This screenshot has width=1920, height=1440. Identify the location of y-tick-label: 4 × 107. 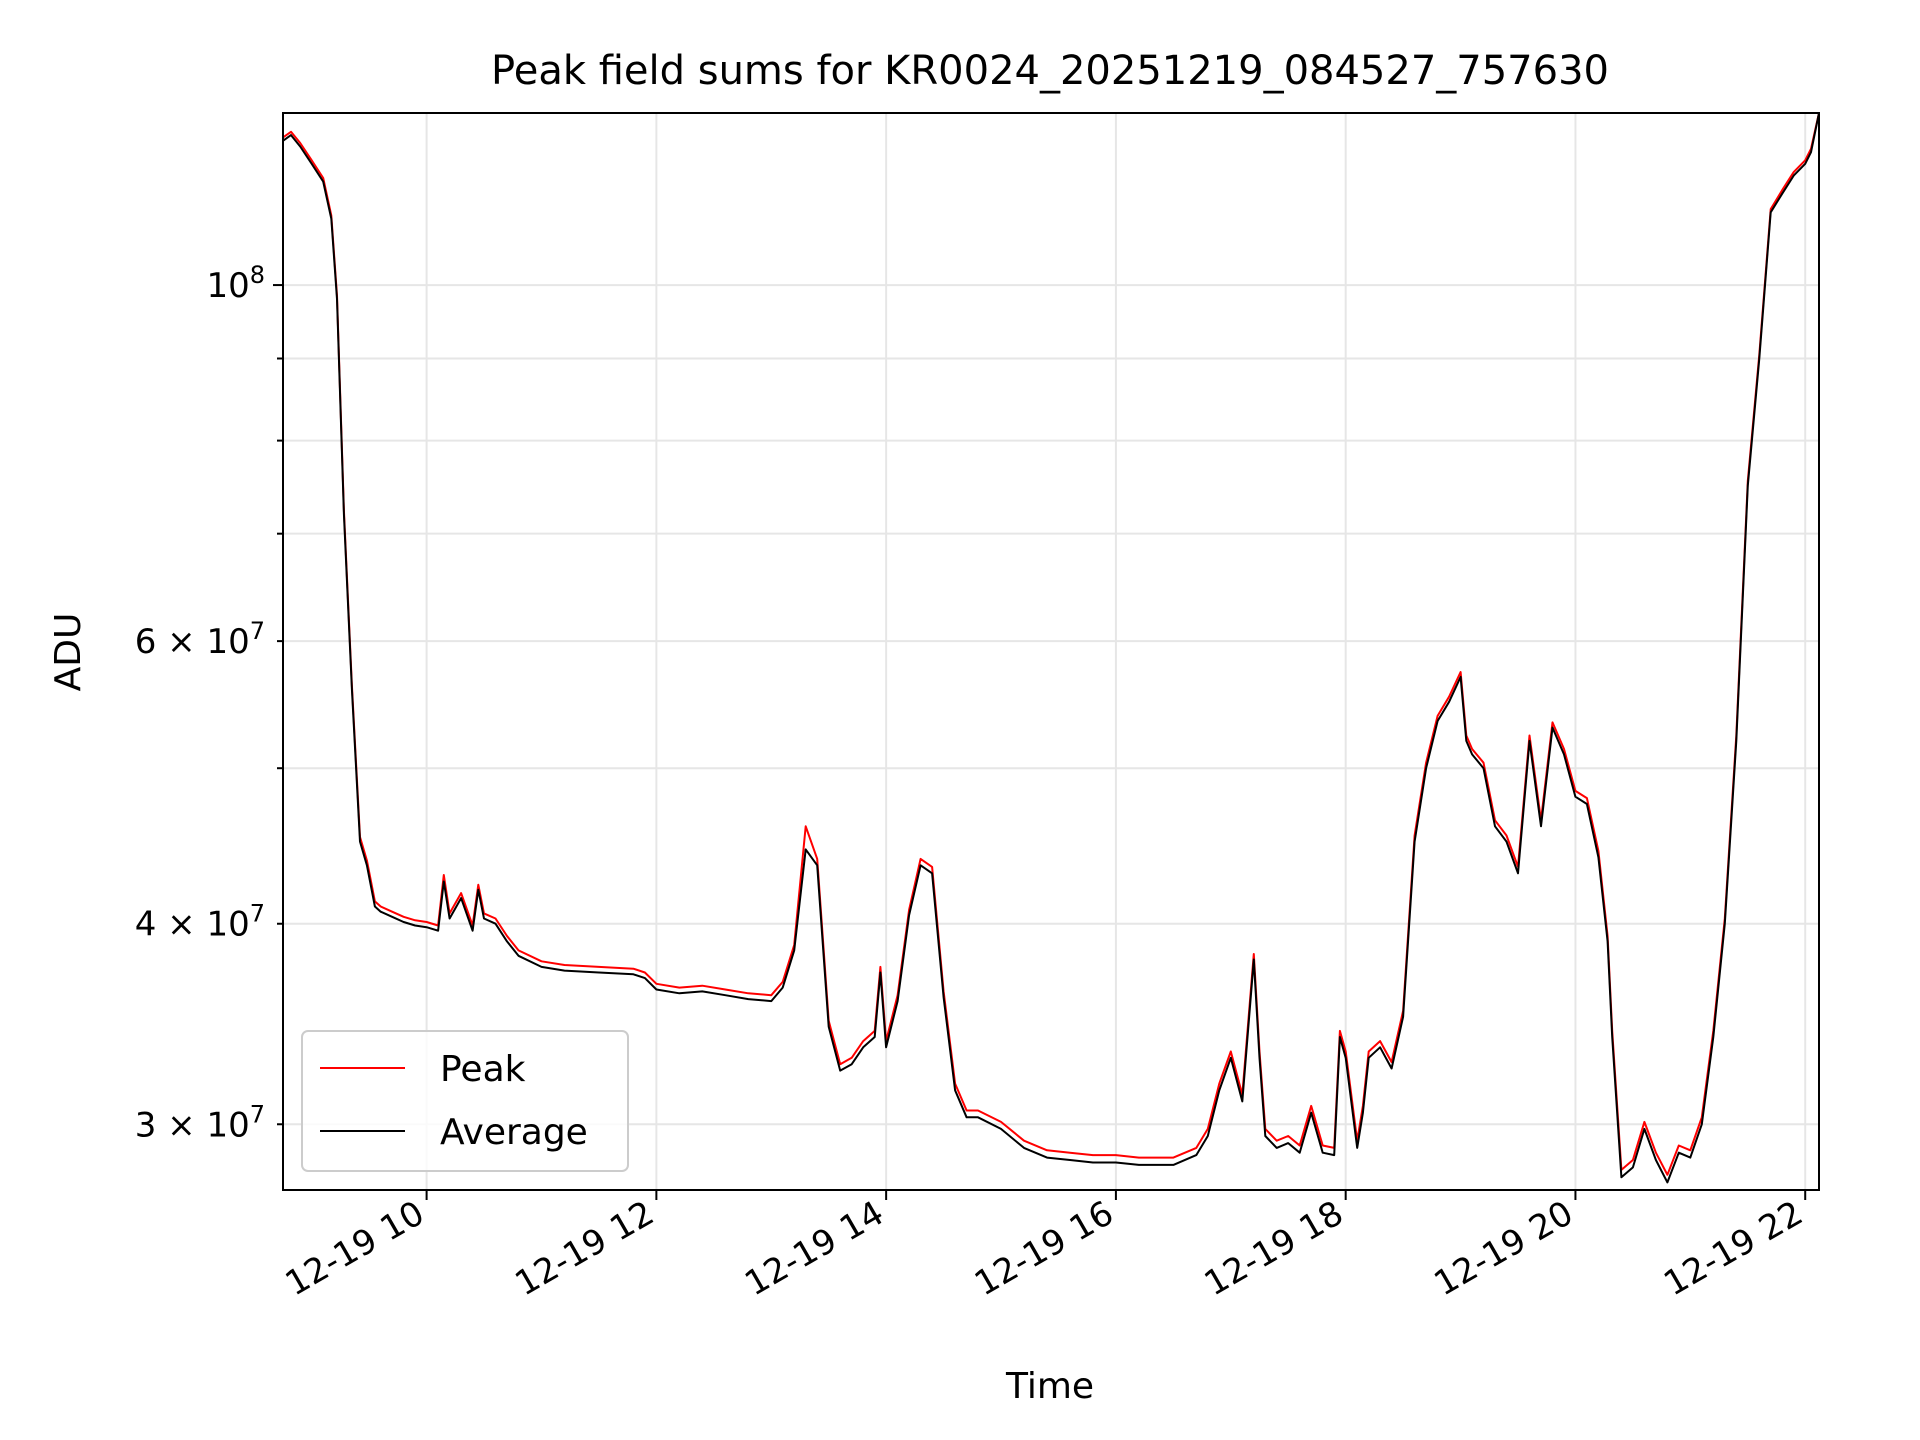
(200, 922).